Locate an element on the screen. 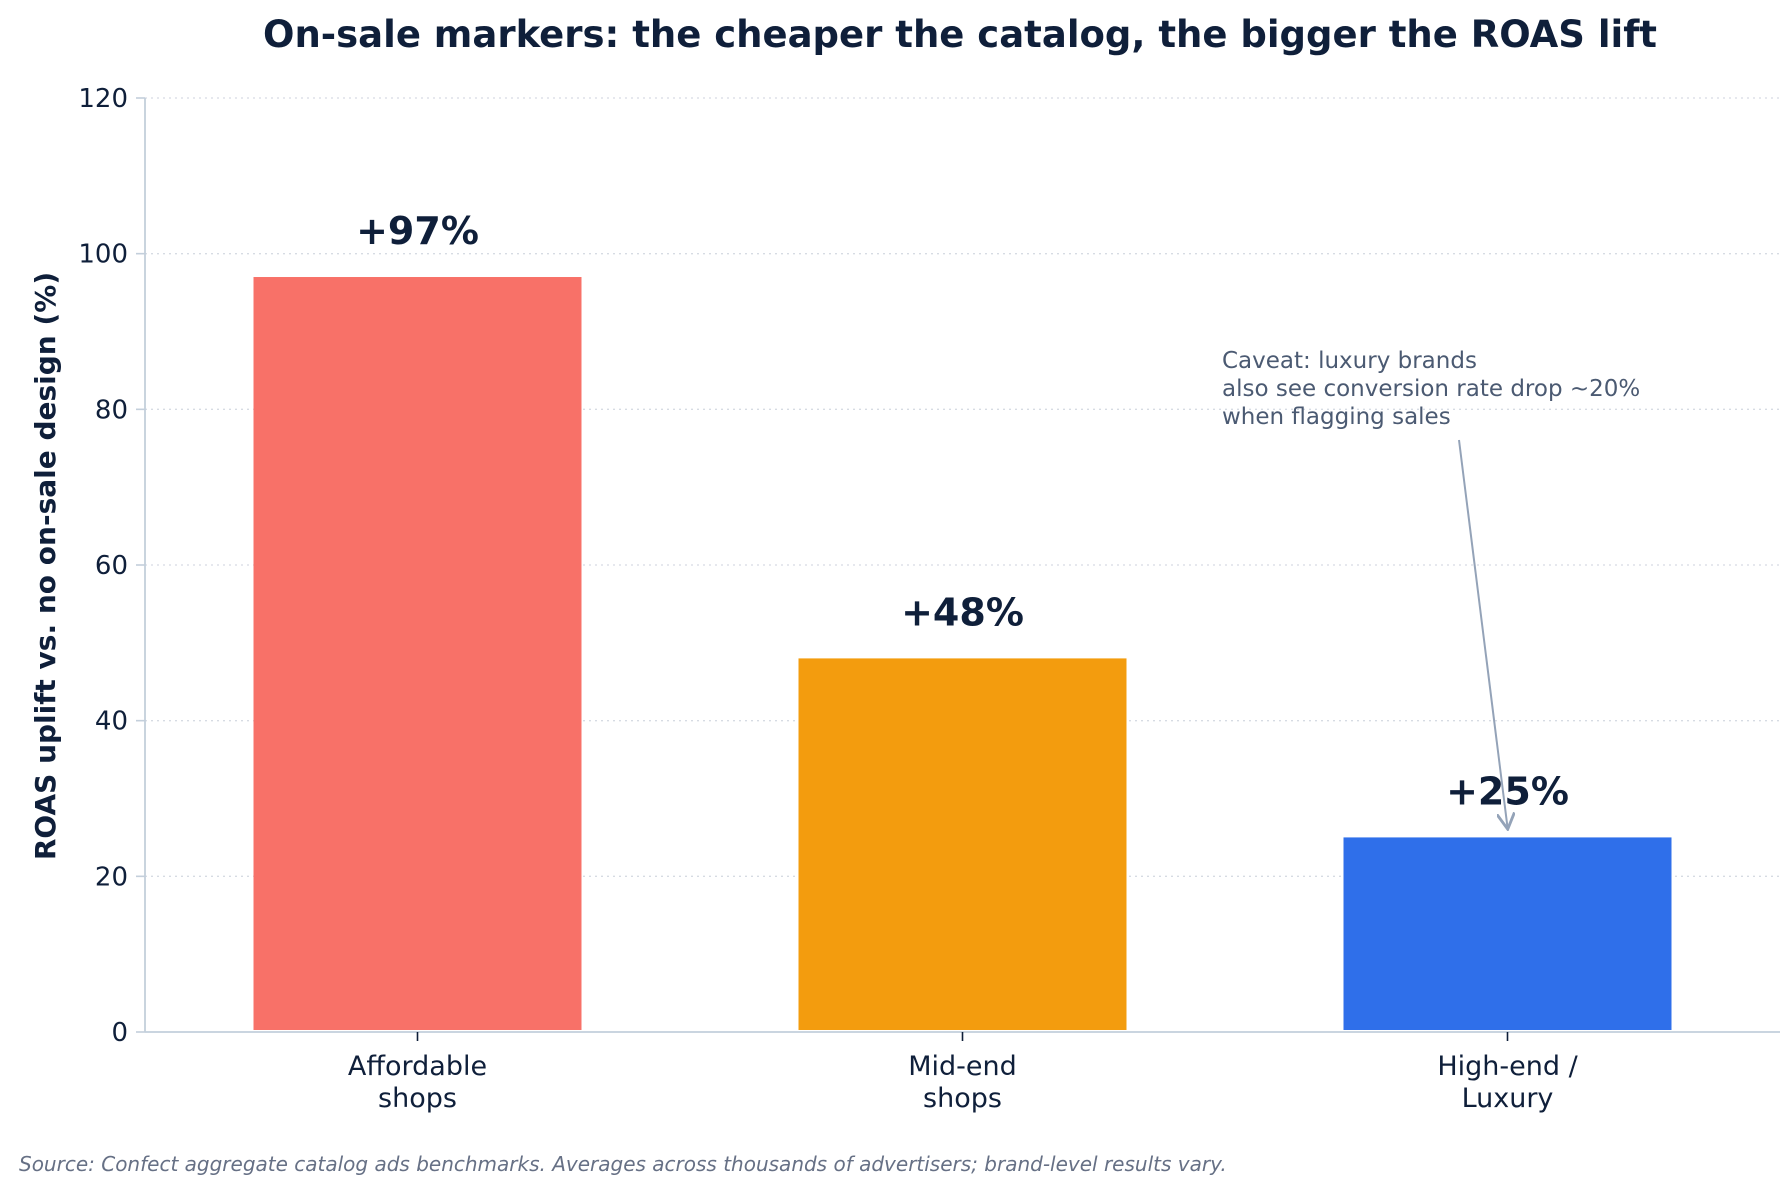 The height and width of the screenshot is (1193, 1791). y-tick-label: 80 is located at coordinates (111, 410).